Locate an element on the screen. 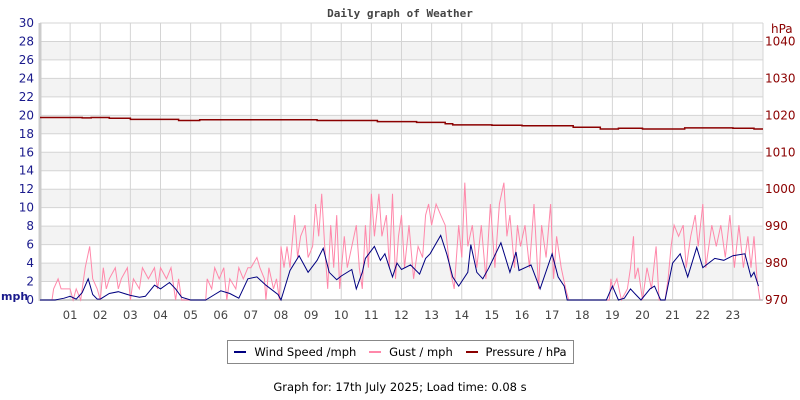 This screenshot has width=800, height=400. left-tick-label: 22 is located at coordinates (26, 97).